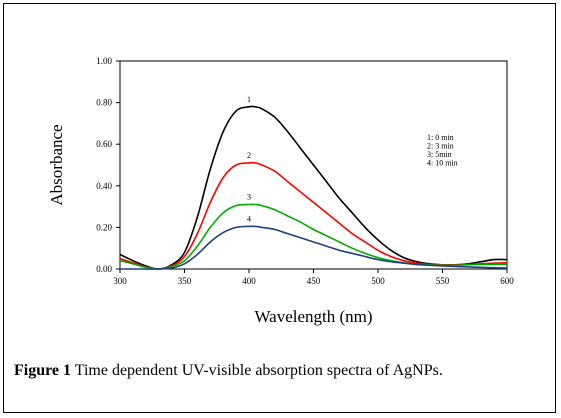 The height and width of the screenshot is (418, 561). Describe the element at coordinates (442, 163) in the screenshot. I see `legend-entry: 4: 10 min` at that location.